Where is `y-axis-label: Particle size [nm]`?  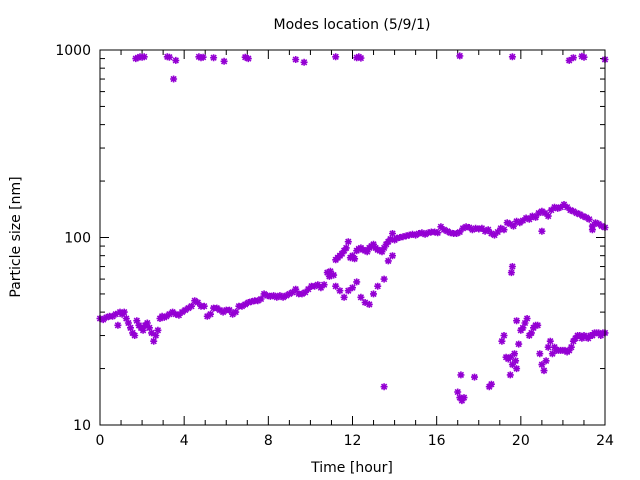 y-axis-label: Particle size [nm] is located at coordinates (16, 236).